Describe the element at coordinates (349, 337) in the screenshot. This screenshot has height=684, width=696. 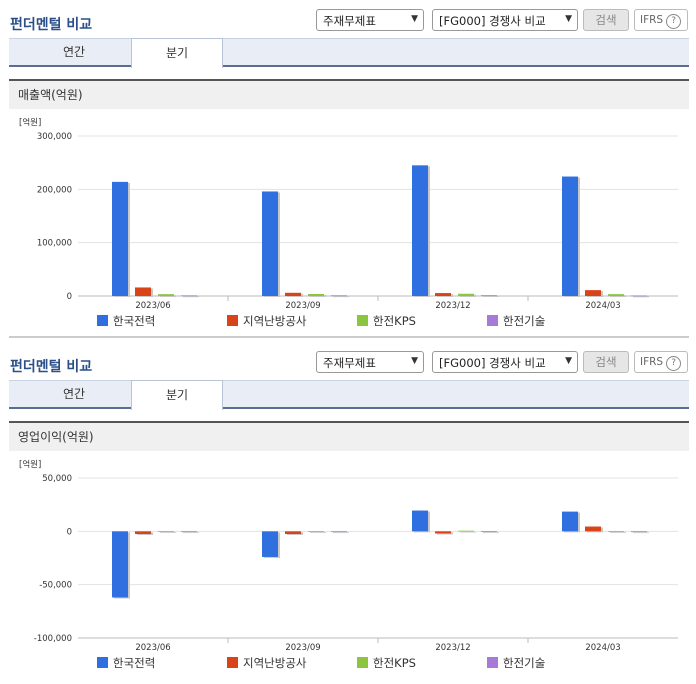
I see `section-divider` at that location.